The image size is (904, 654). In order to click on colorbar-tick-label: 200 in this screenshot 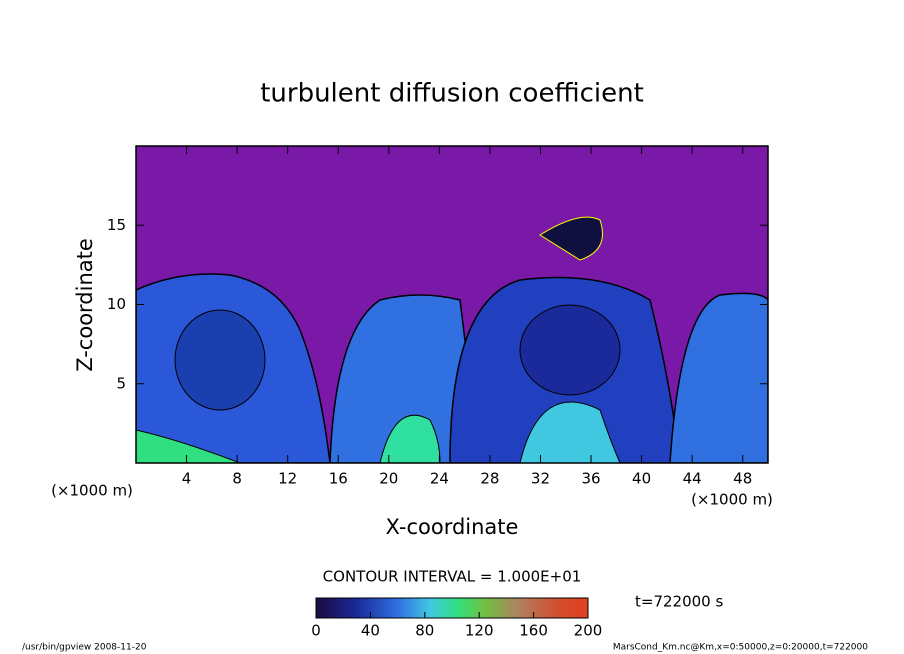, I will do `click(588, 631)`.